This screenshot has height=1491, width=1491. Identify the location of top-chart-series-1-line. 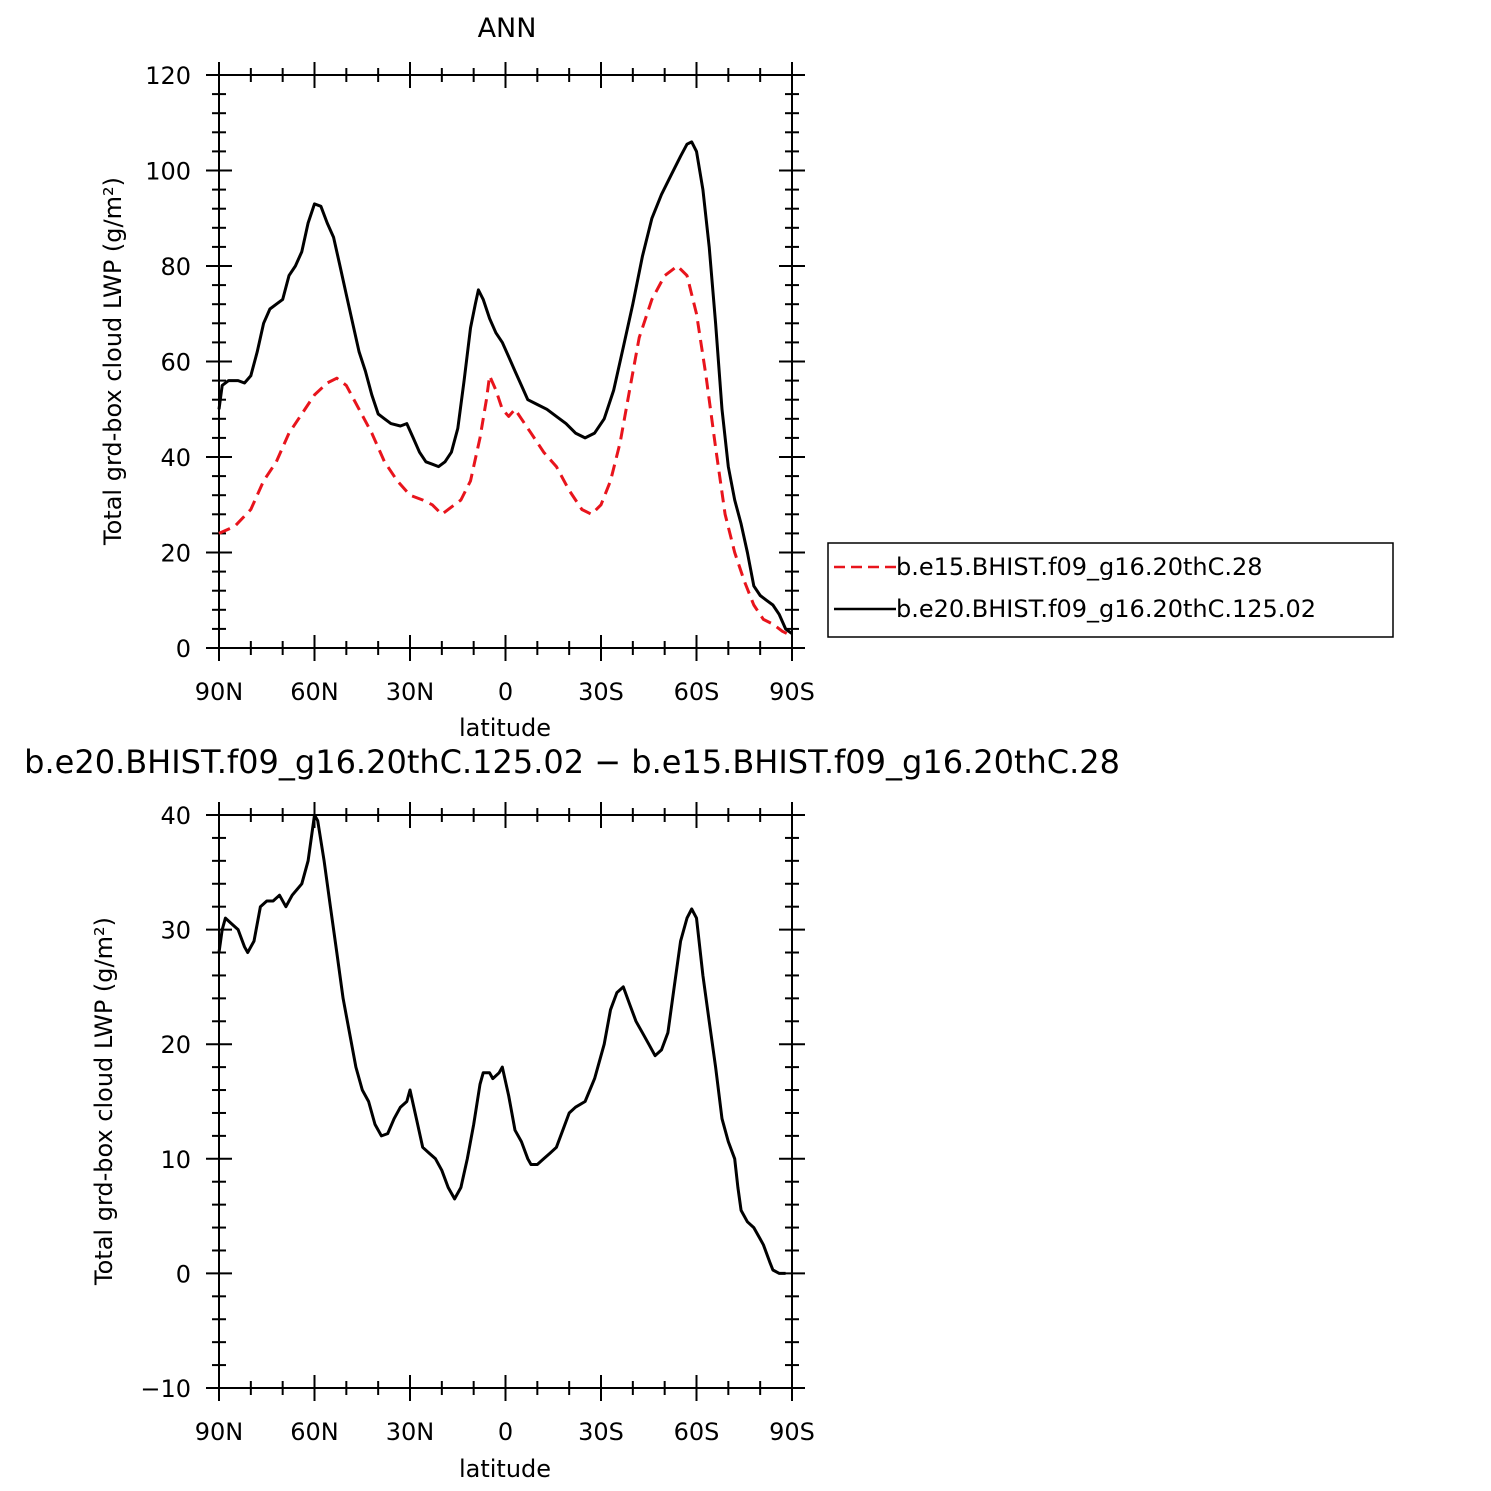
(505, 451).